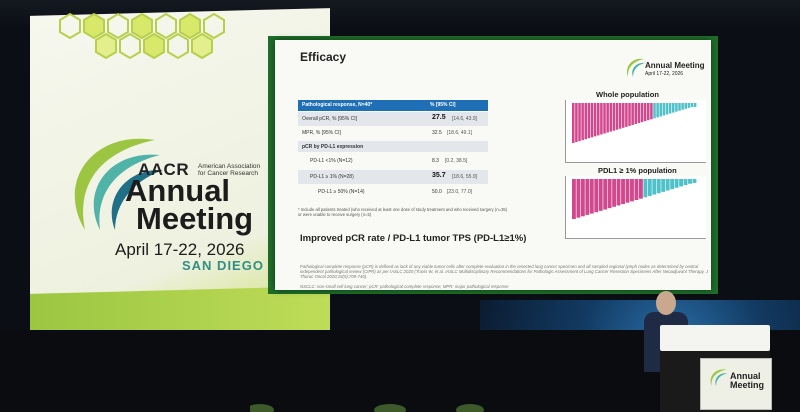 Image resolution: width=800 pixels, height=412 pixels. I want to click on lectern-line1: Annual, so click(745, 376).